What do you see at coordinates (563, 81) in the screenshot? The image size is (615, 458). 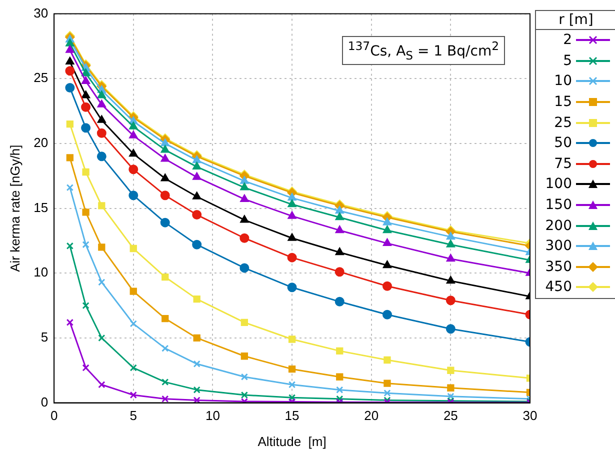 I see `legend-label: 10` at bounding box center [563, 81].